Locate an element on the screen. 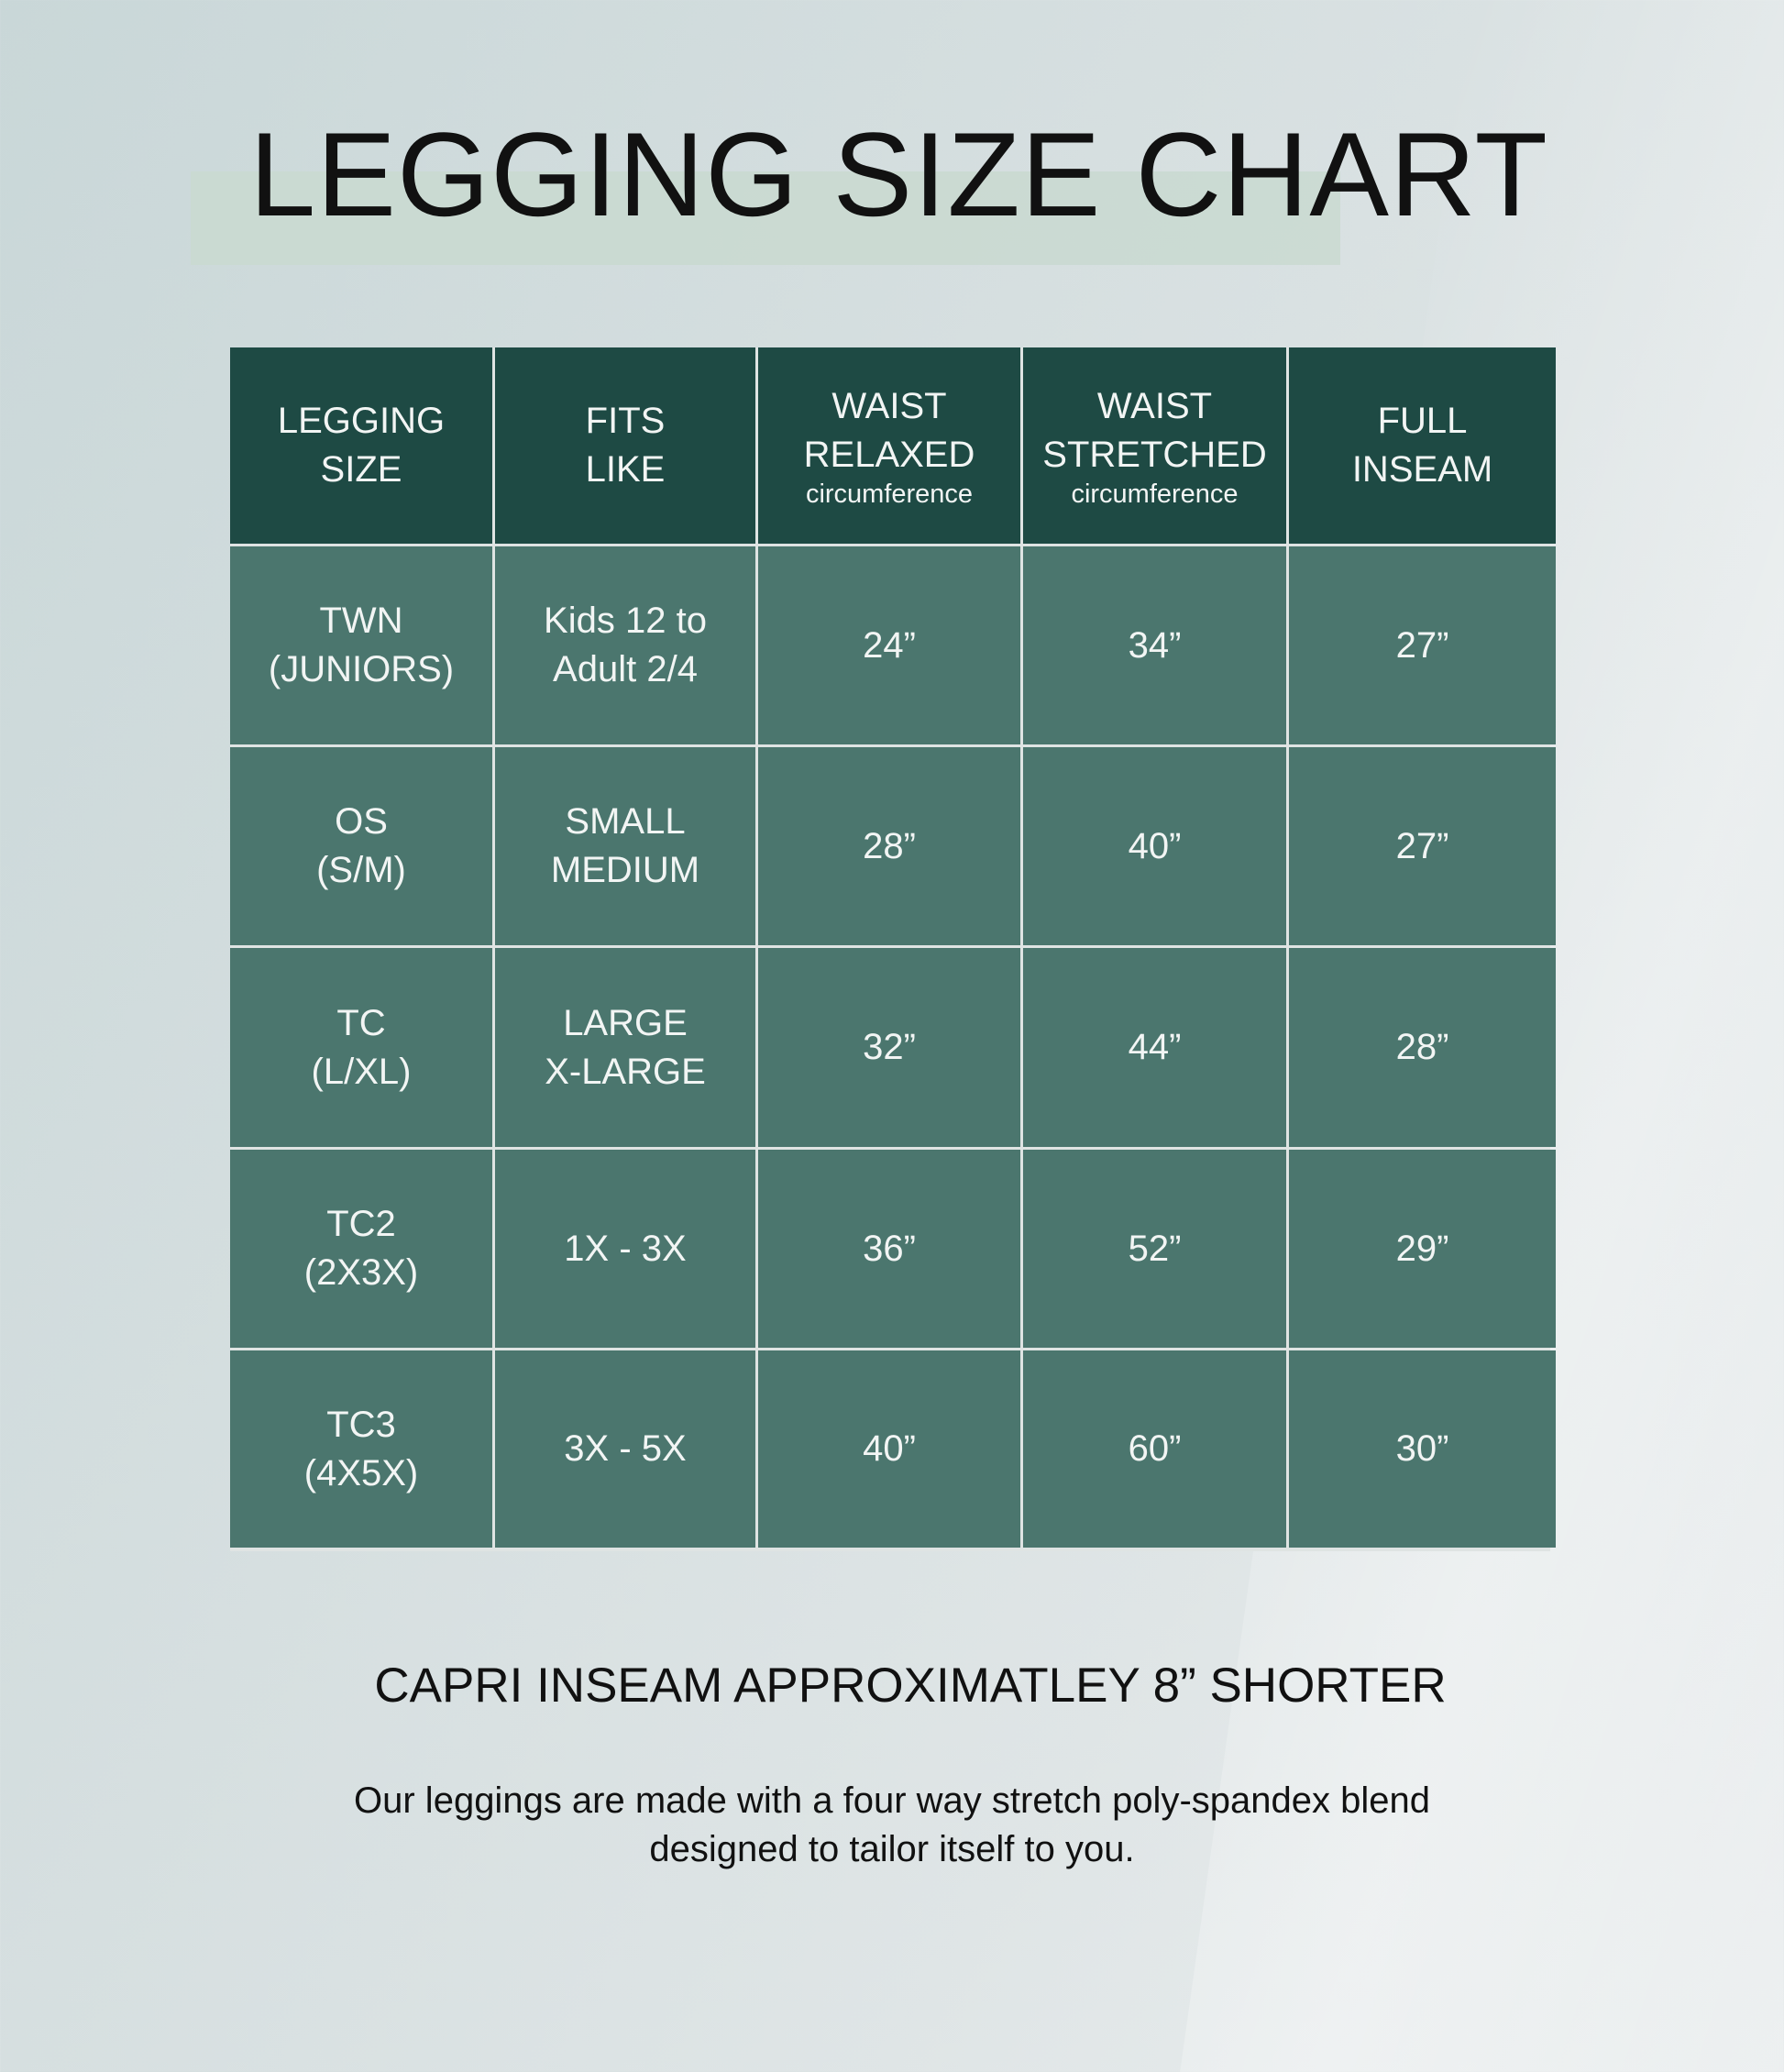 The height and width of the screenshot is (2072, 1784). header-cell: WAIST STRETCHED circumference is located at coordinates (1154, 445).